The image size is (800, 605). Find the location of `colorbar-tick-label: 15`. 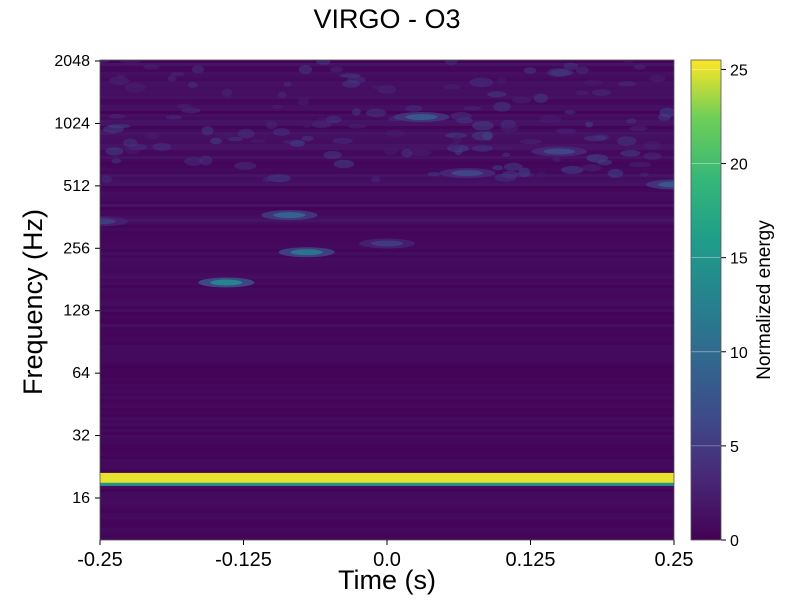

colorbar-tick-label: 15 is located at coordinates (739, 259).